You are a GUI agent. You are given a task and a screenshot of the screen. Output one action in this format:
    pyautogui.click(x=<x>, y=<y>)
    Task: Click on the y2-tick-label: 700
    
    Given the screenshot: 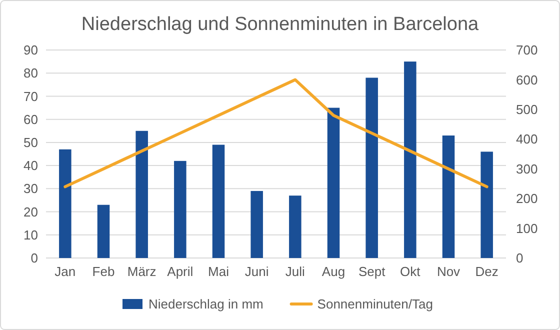 What is the action you would take?
    pyautogui.click(x=527, y=50)
    